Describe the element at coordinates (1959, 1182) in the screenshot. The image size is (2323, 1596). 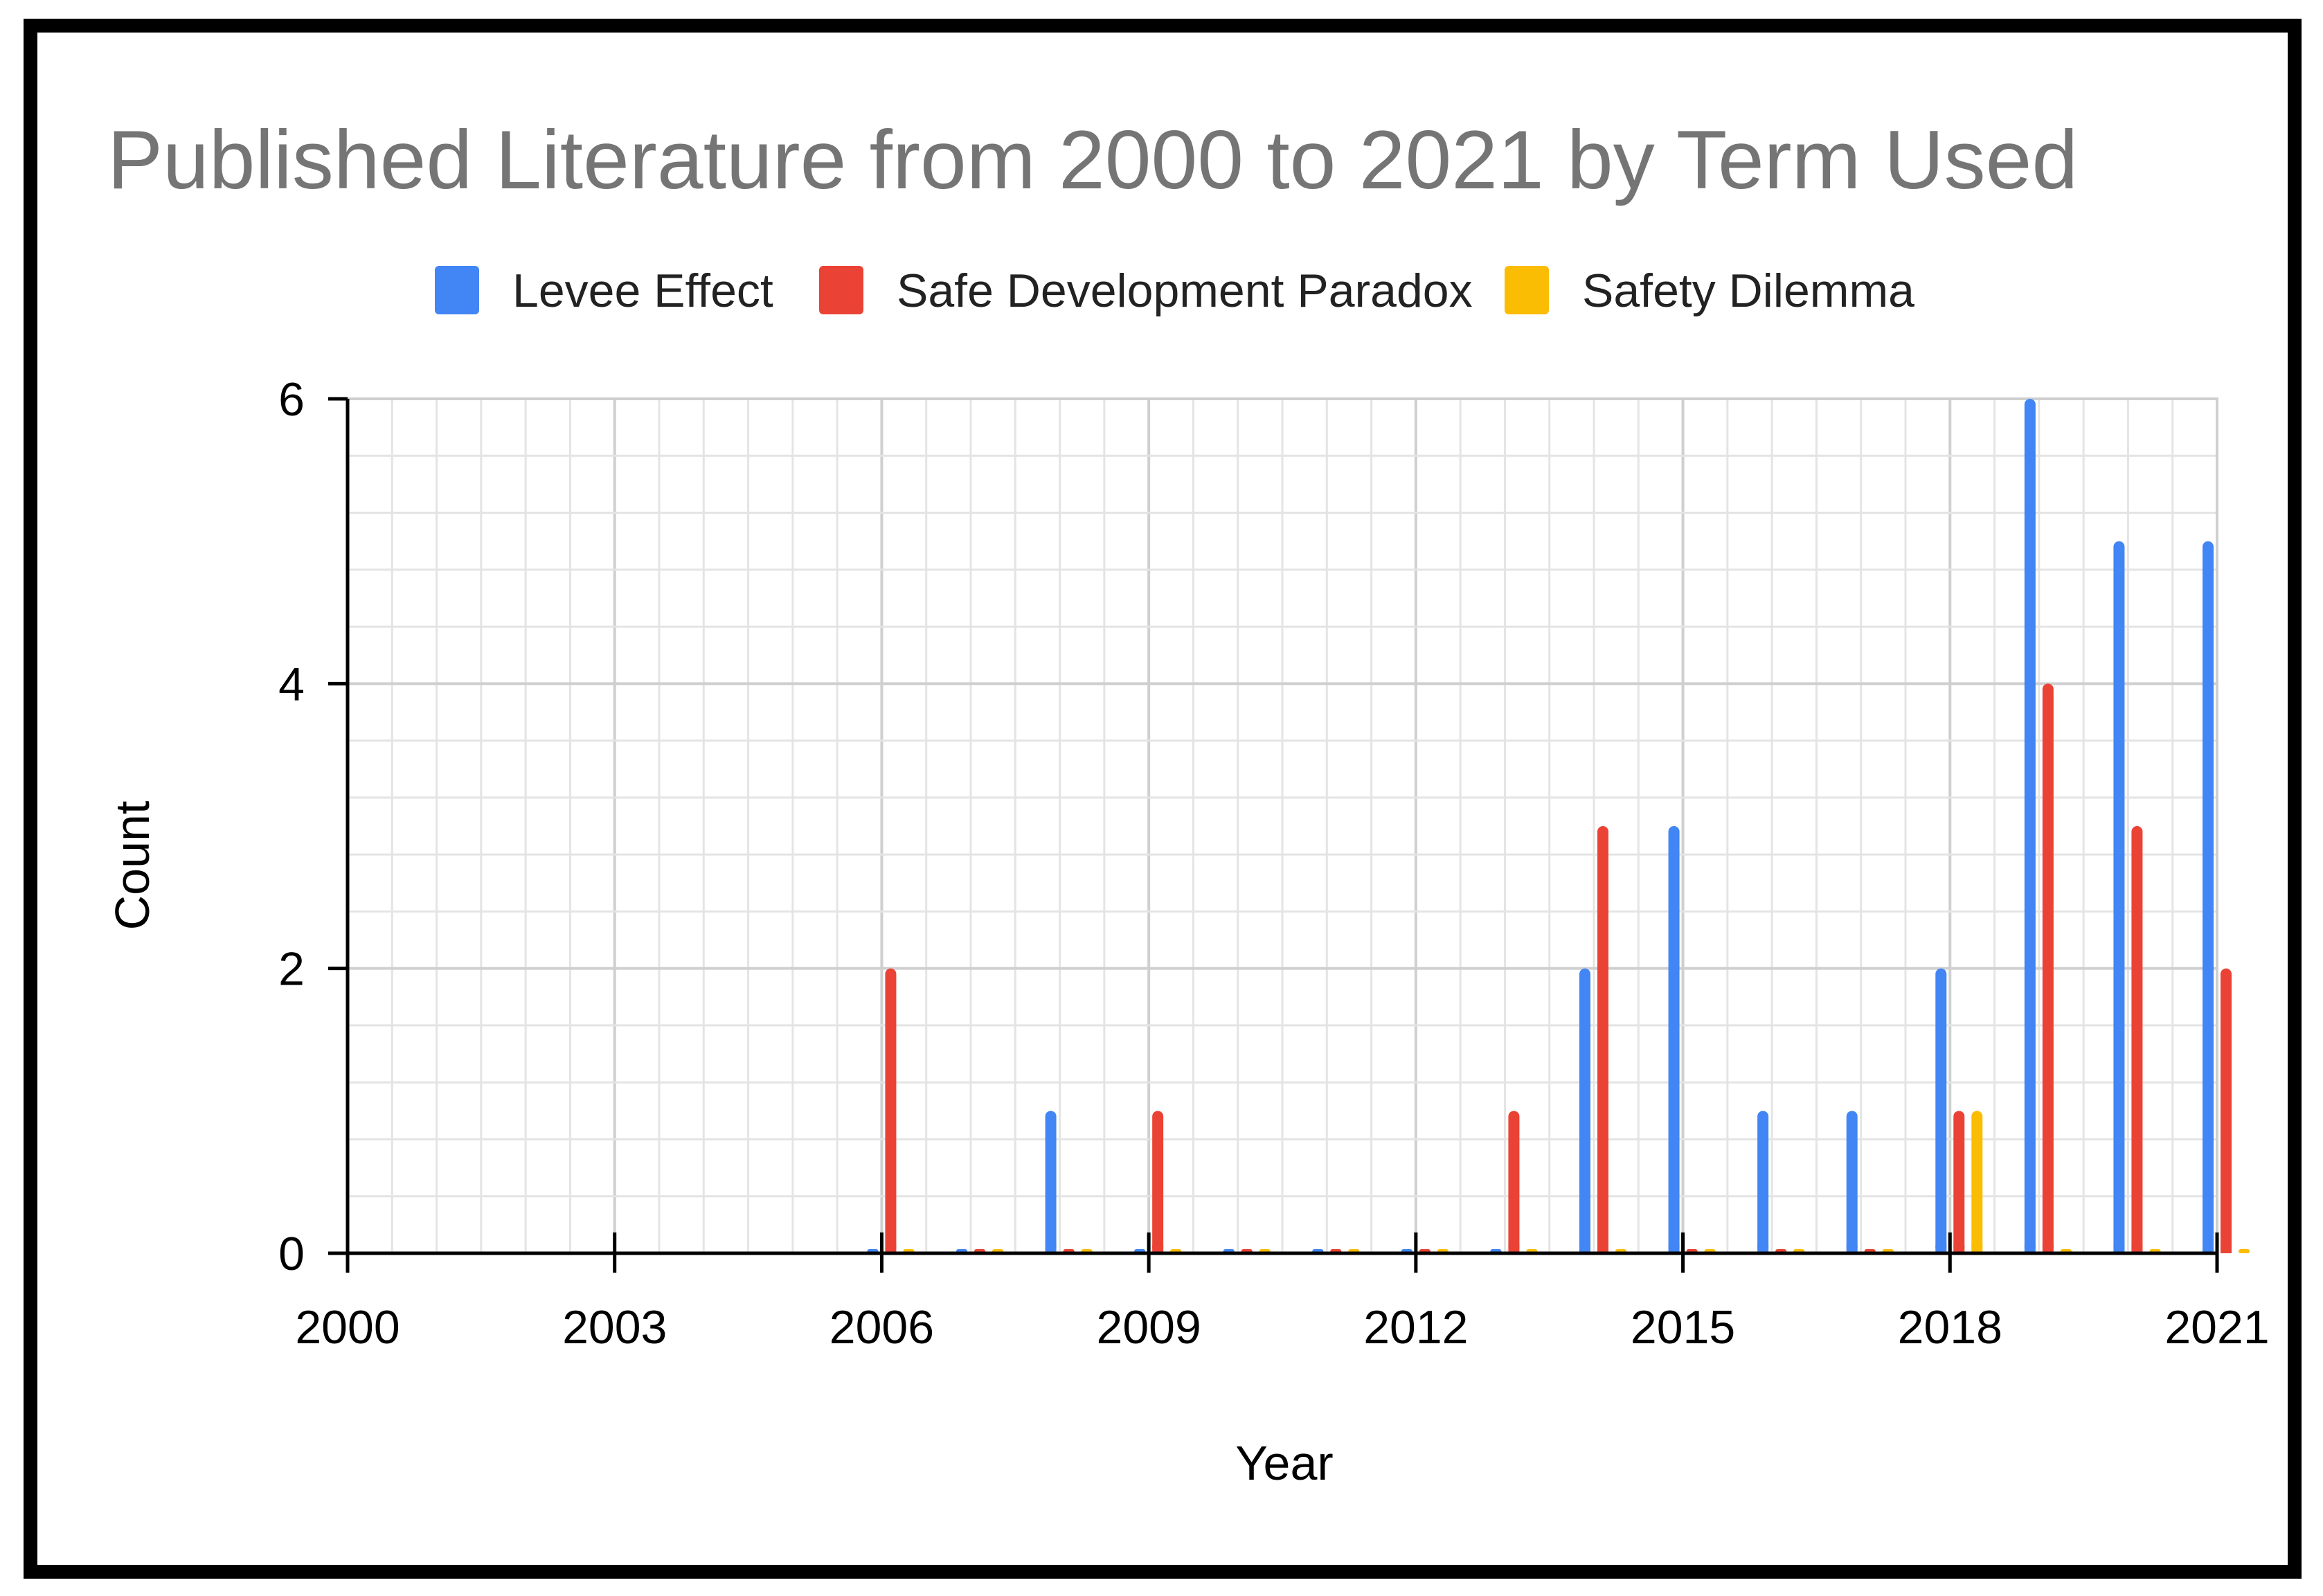
I see `bar-safe-development-paradox-2018` at that location.